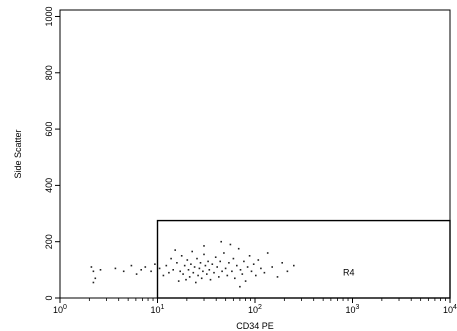 The image size is (457, 331). I want to click on x-tick-label: 10³, so click(353, 309).